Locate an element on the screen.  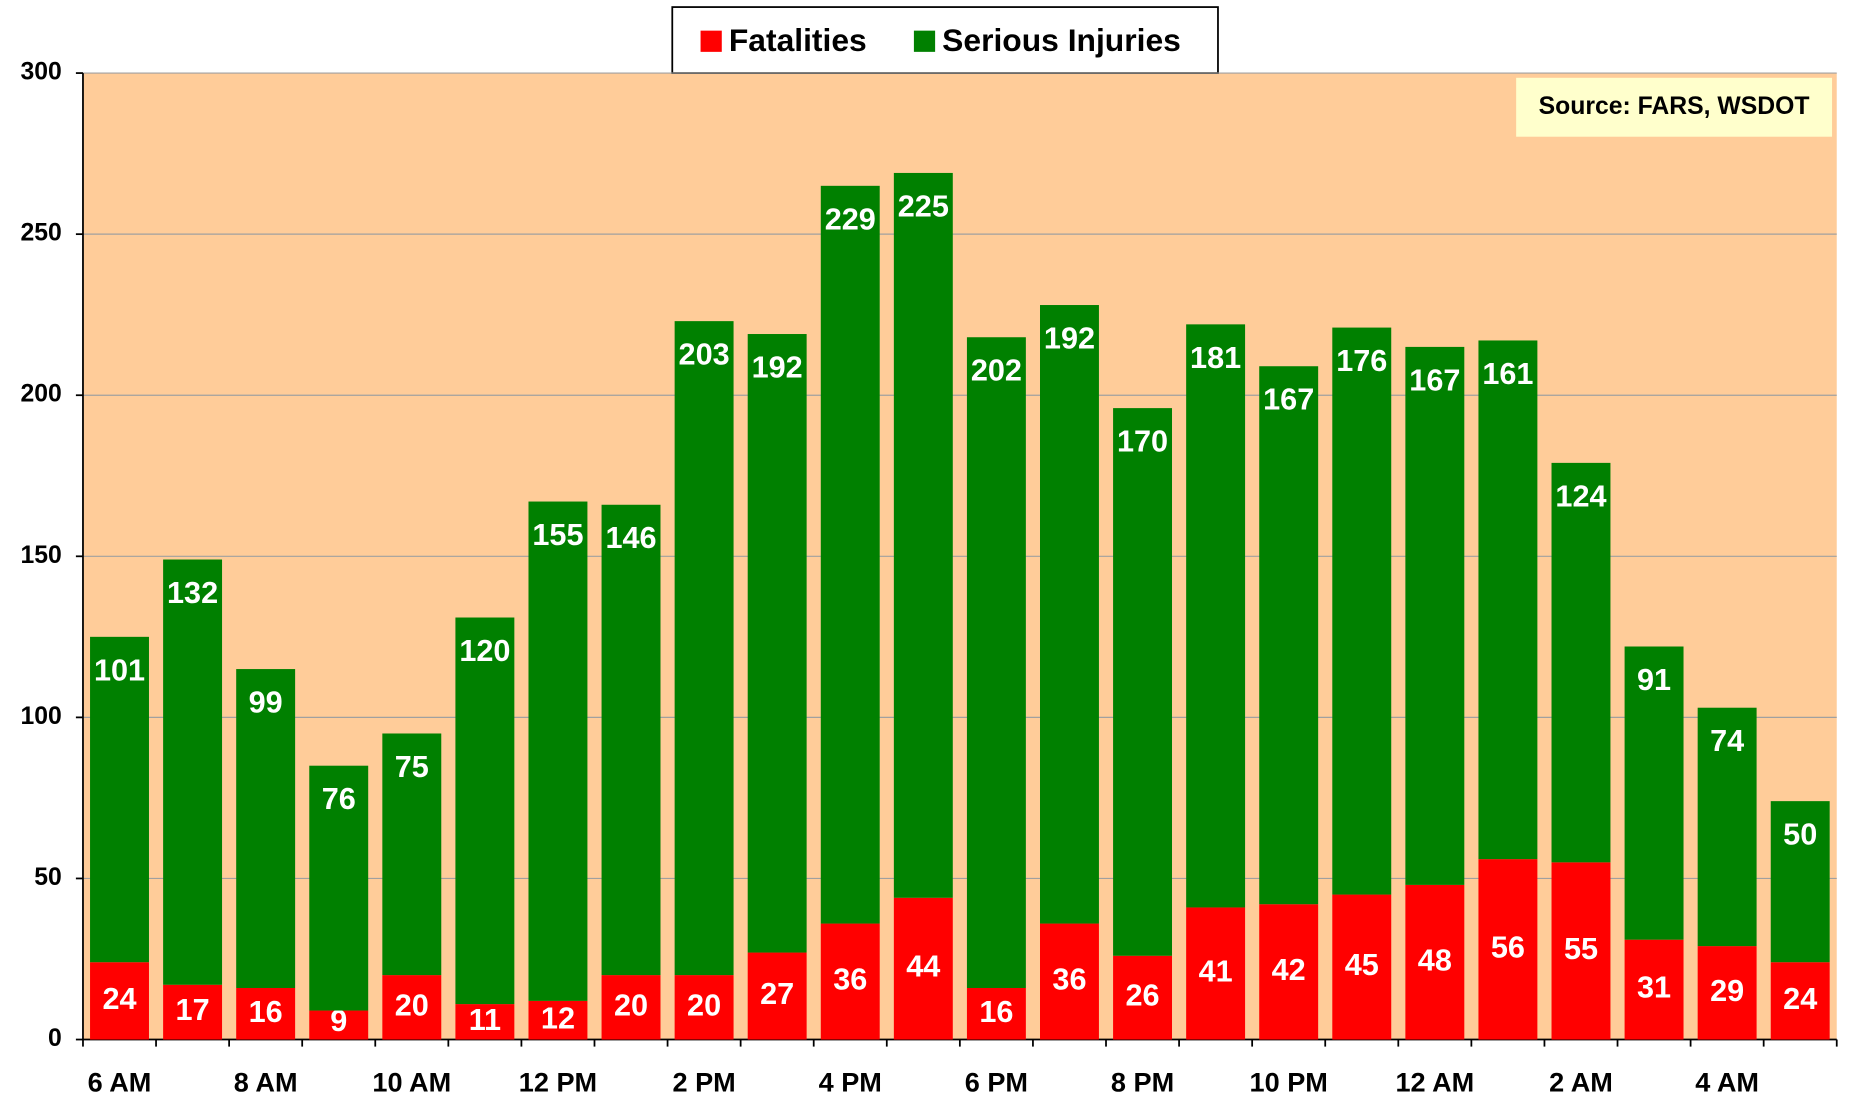
data-label: 229 is located at coordinates (850, 219).